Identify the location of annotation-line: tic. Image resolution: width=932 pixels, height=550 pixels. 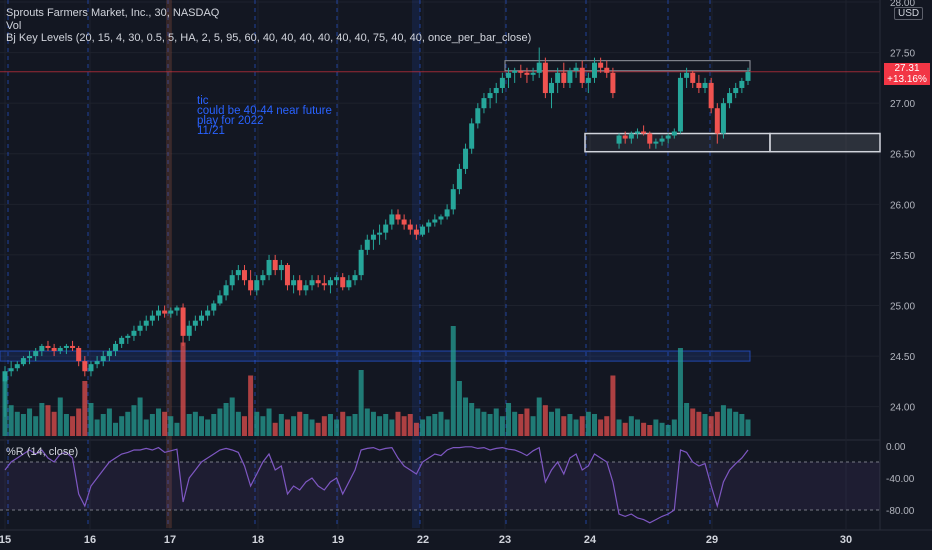
(203, 101).